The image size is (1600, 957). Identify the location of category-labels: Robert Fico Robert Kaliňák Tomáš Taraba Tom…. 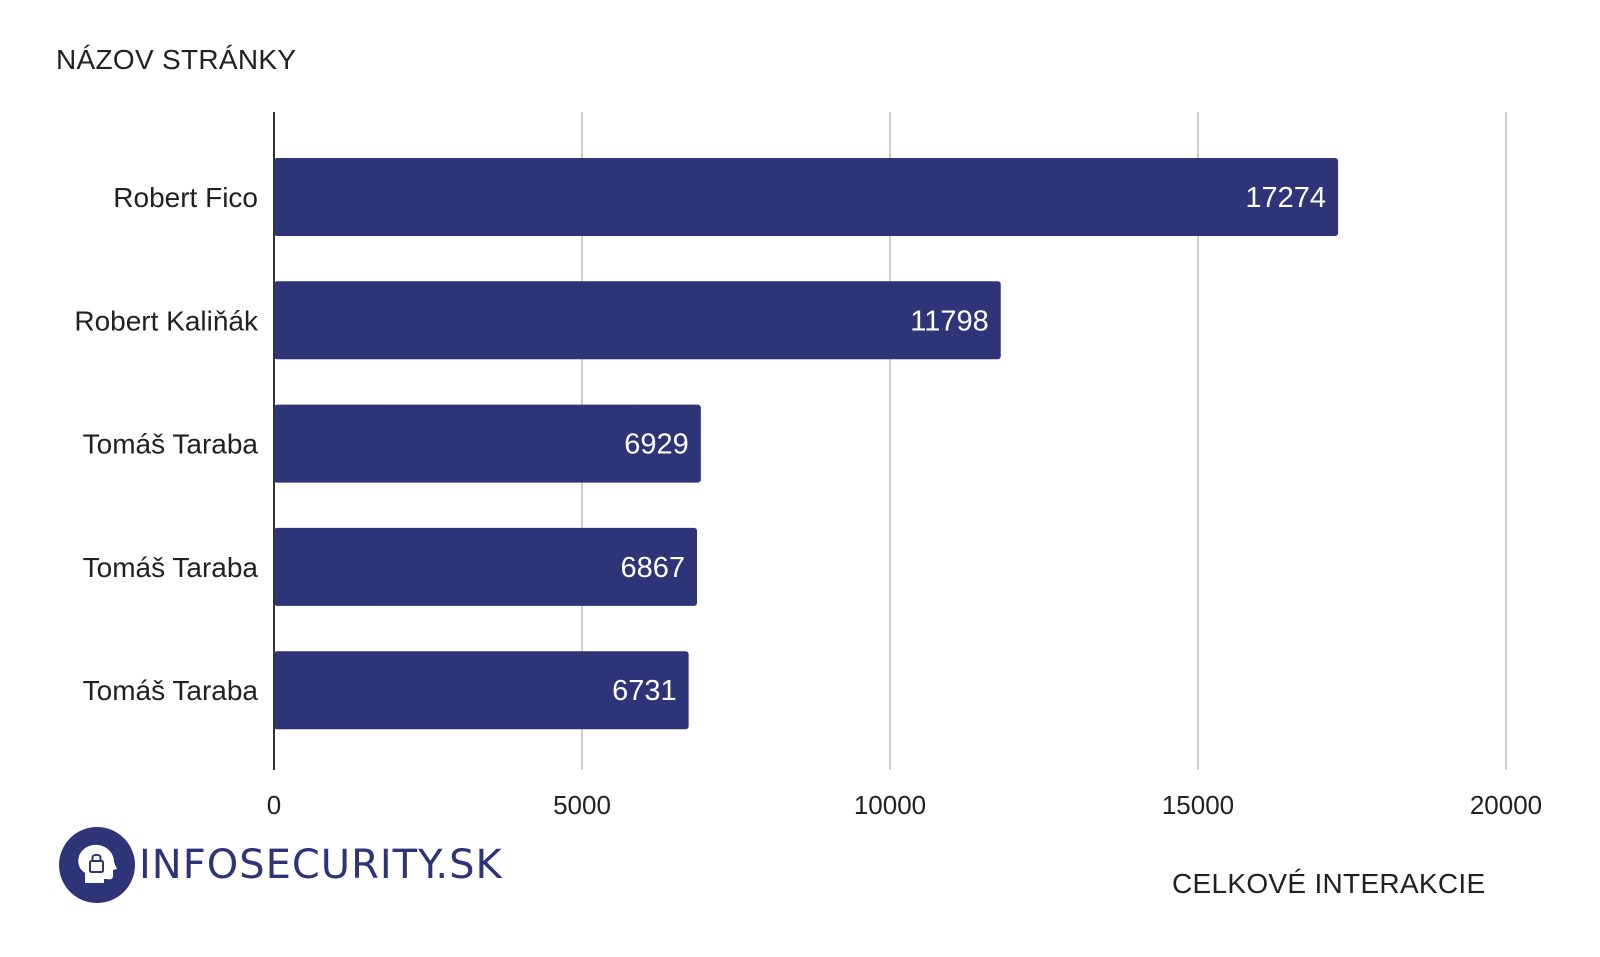
(166, 444).